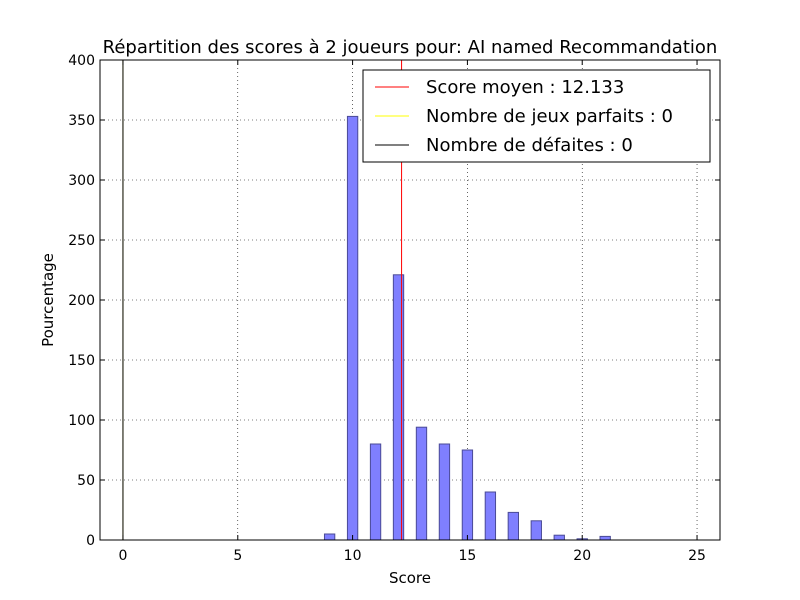 The image size is (800, 600). Describe the element at coordinates (81, 121) in the screenshot. I see `y-tick-label: 350` at that location.